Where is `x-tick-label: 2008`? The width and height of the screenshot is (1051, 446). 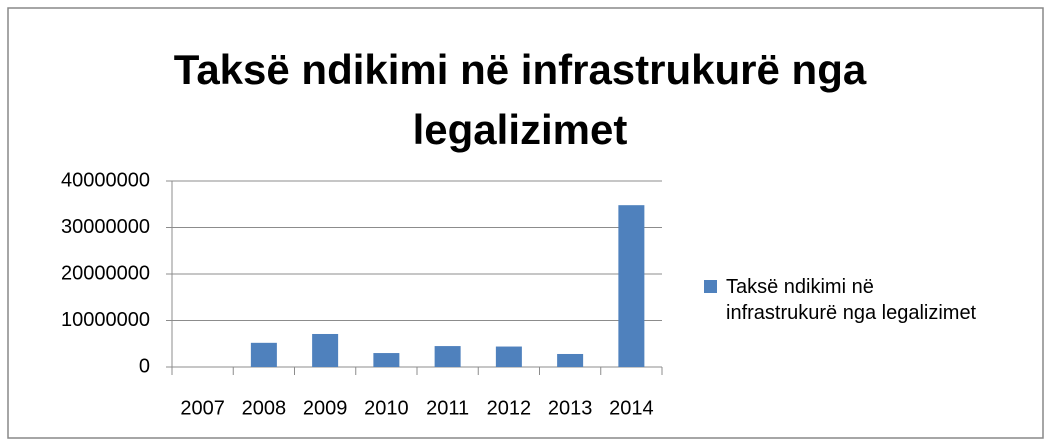 x-tick-label: 2008 is located at coordinates (264, 408).